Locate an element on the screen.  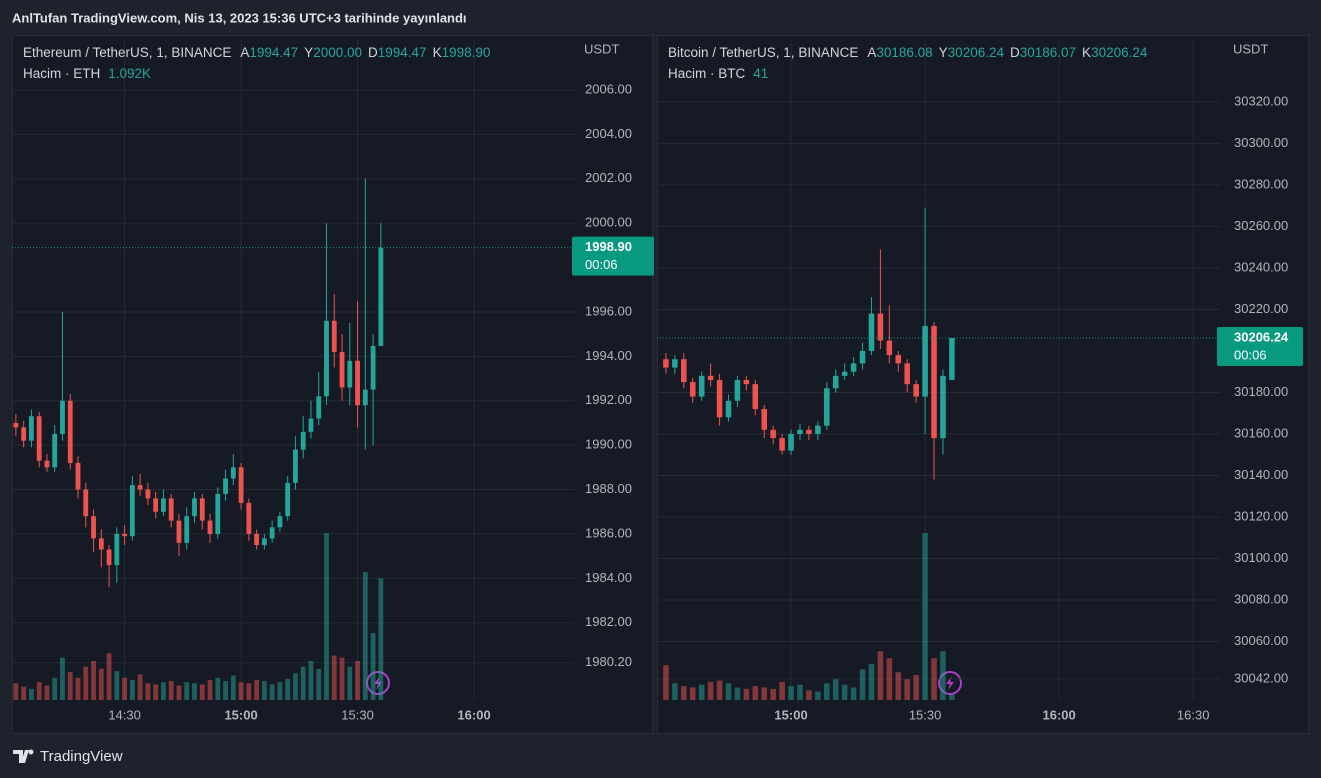
legend-key: K is located at coordinates (437, 52).